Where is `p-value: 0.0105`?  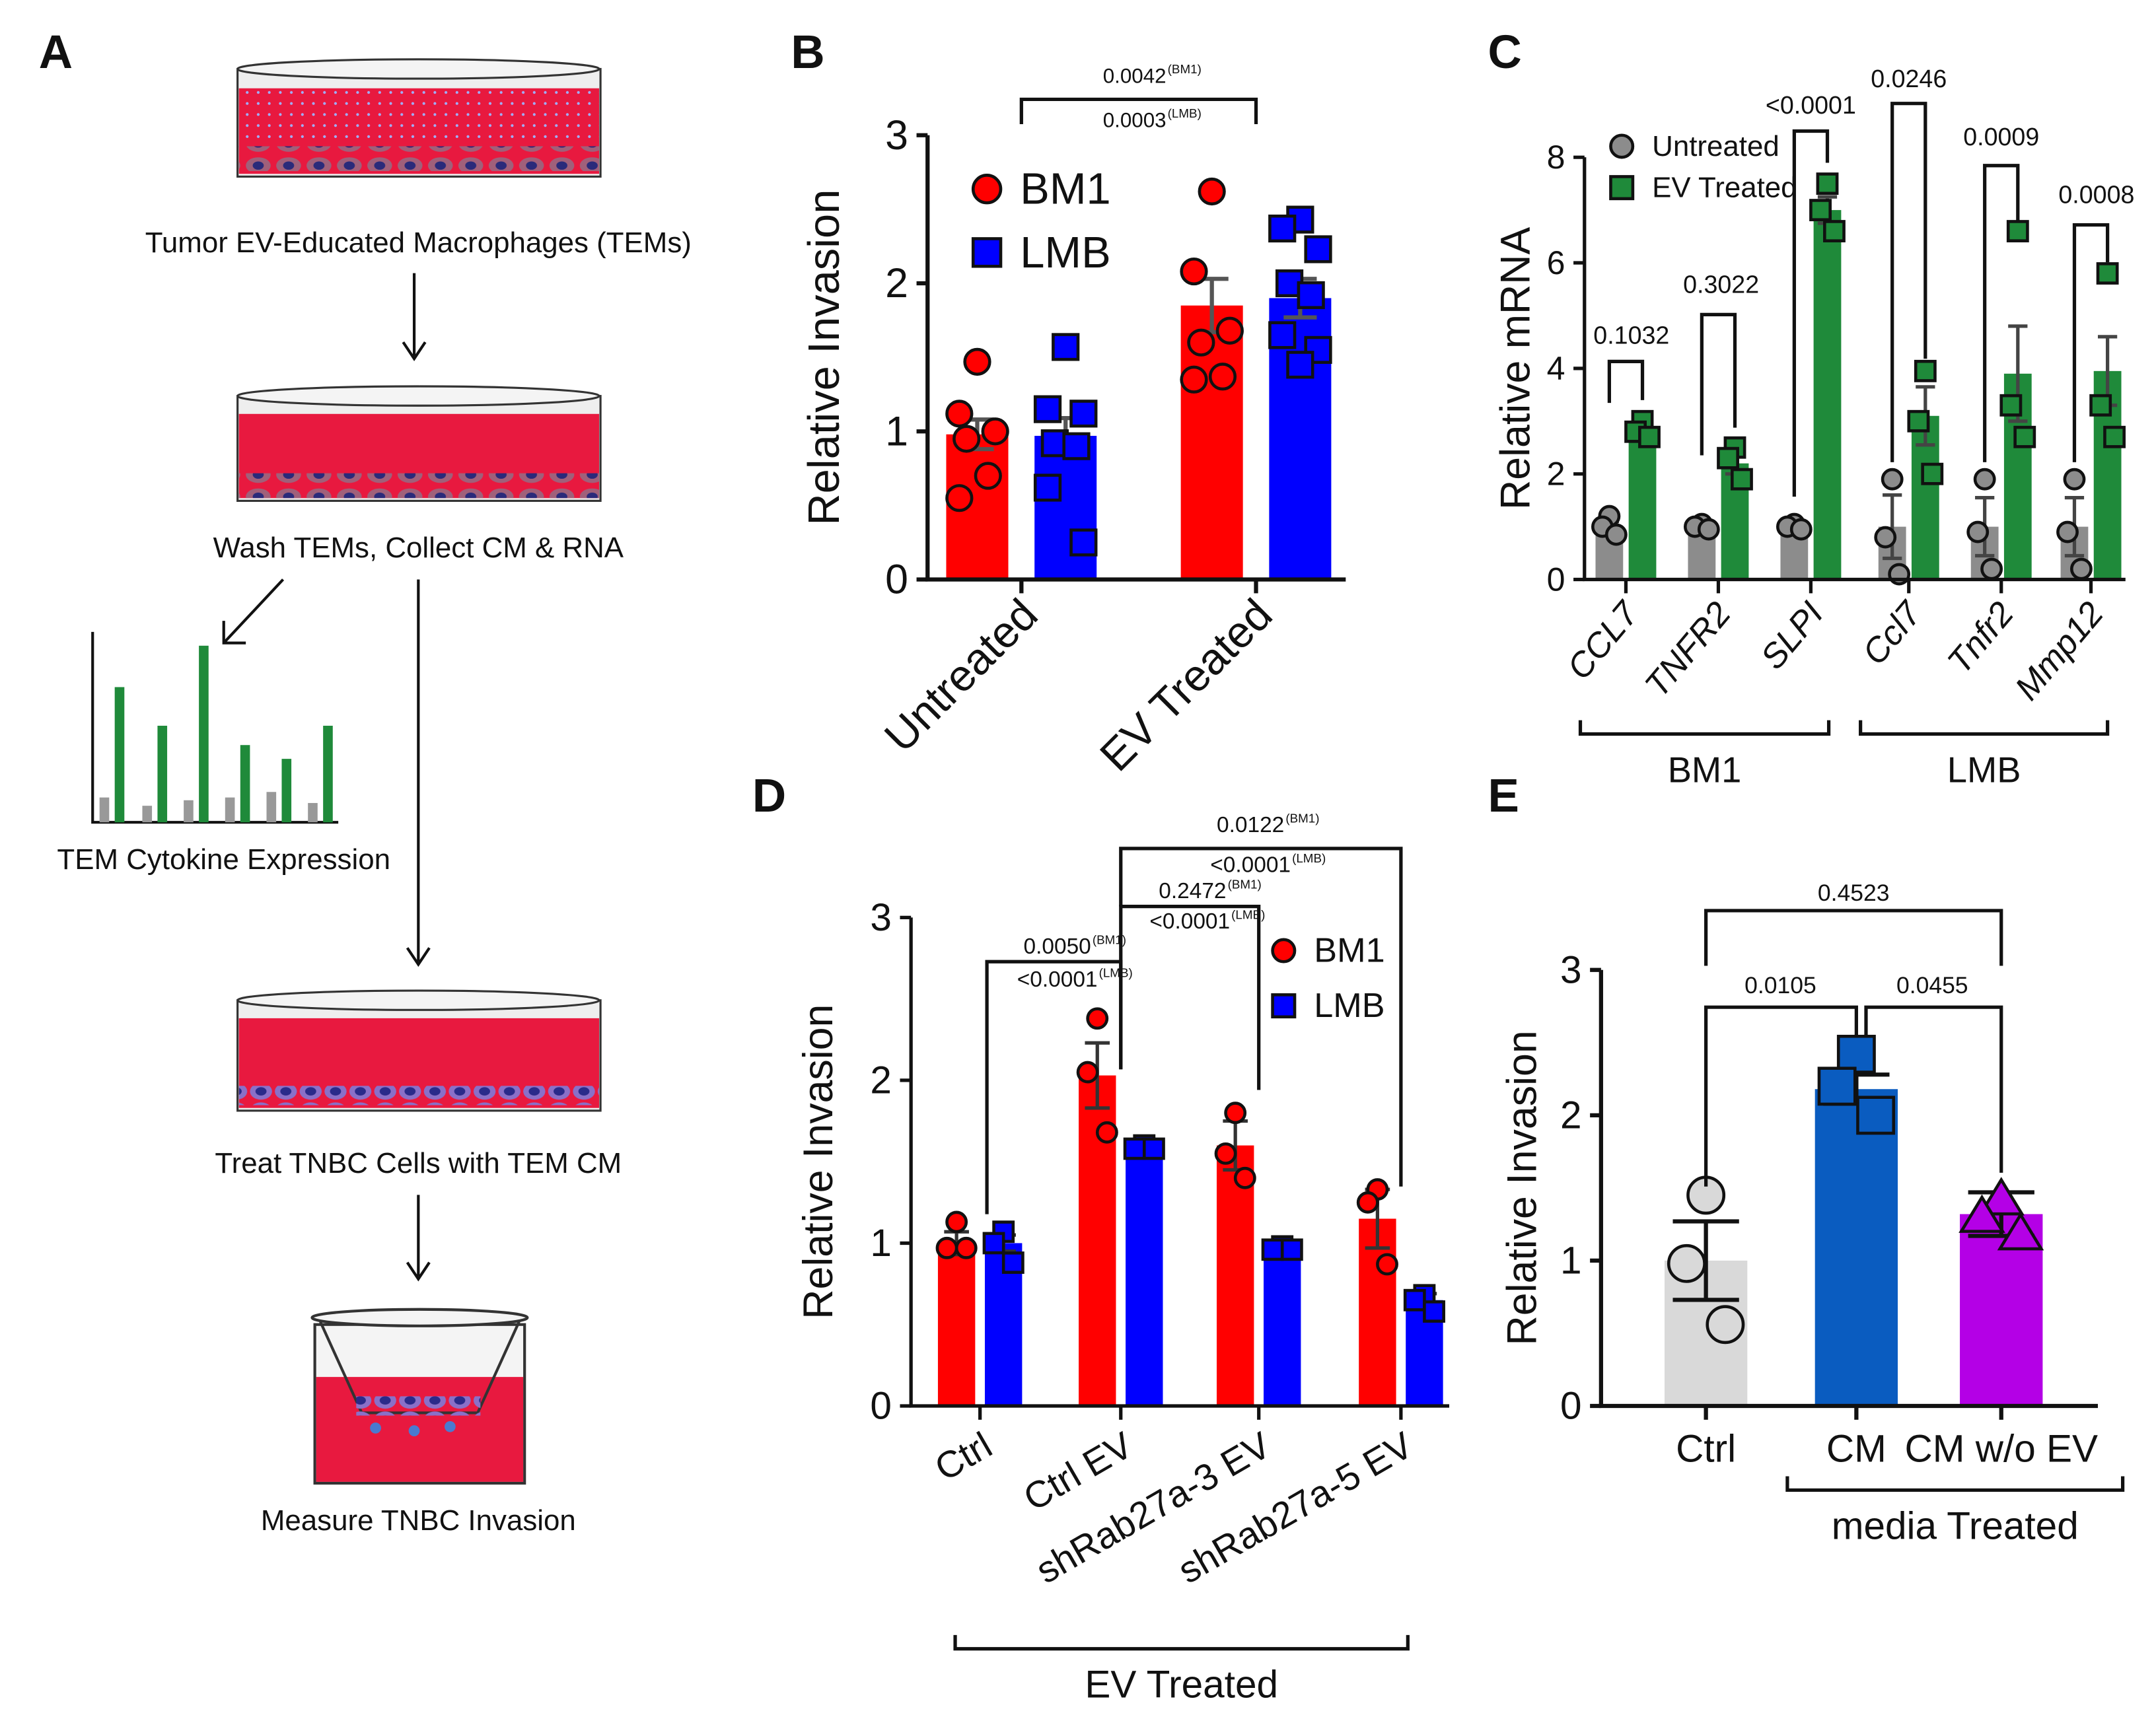
p-value: 0.0105 is located at coordinates (1780, 985).